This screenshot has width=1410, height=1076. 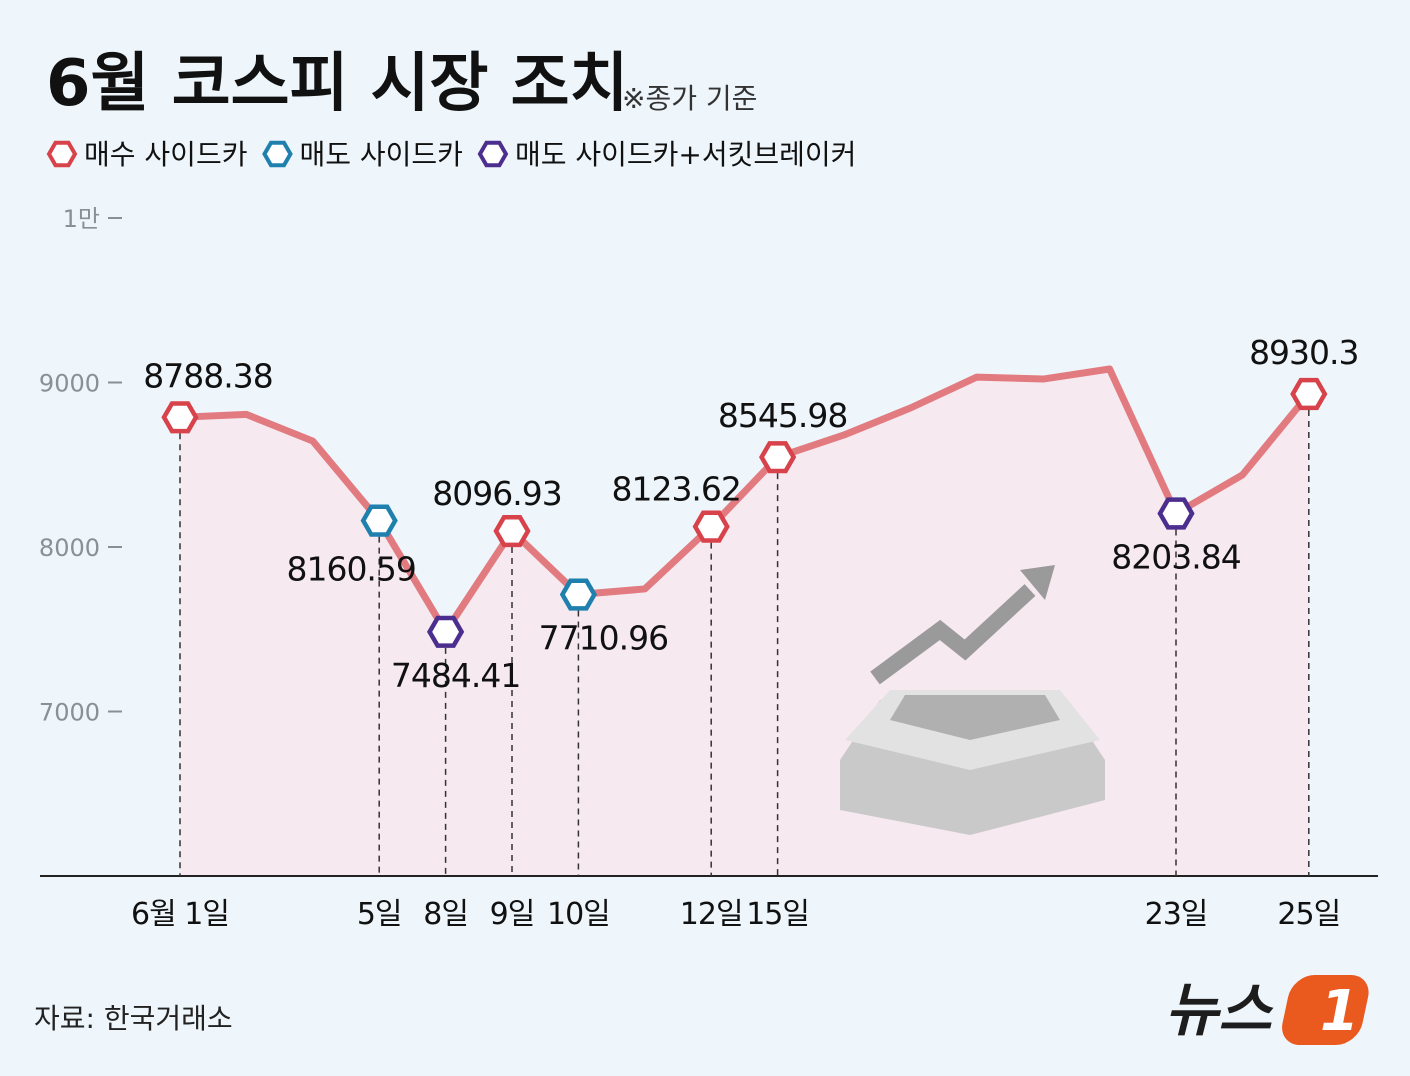 What do you see at coordinates (81, 219) in the screenshot?
I see `y-tick-label: 1만` at bounding box center [81, 219].